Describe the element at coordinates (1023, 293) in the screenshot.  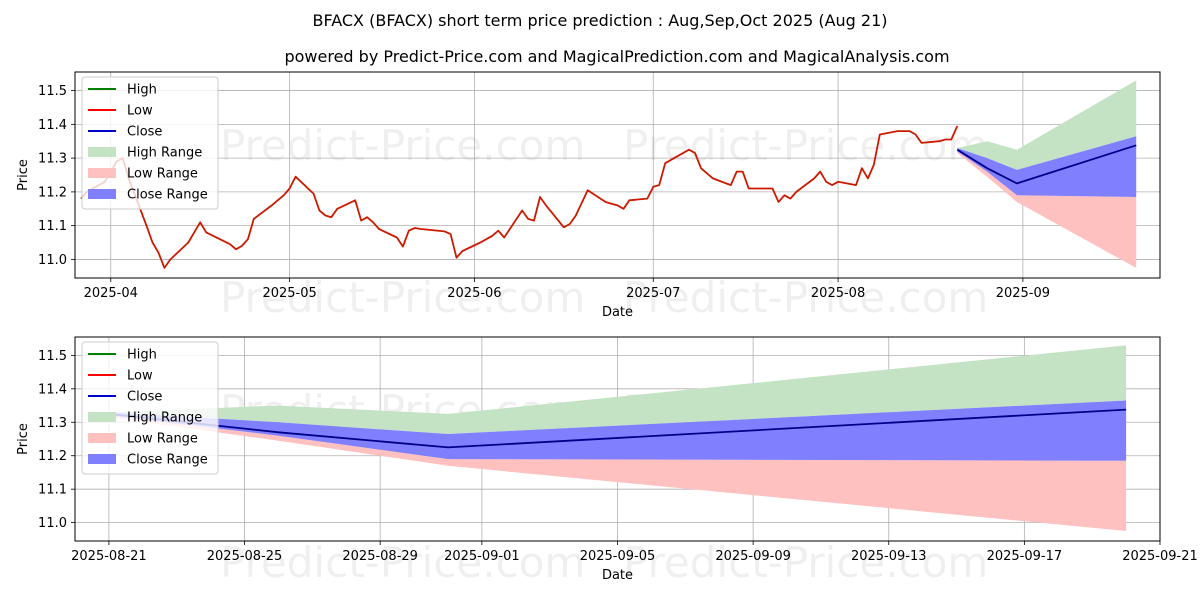
I see `x-tick-label: 2025-09` at that location.